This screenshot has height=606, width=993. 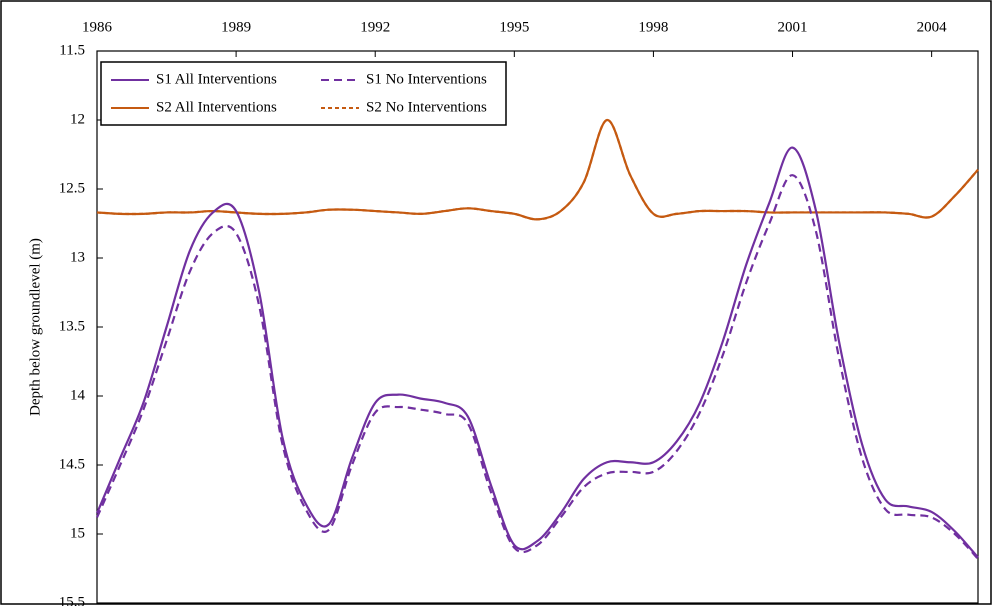 I want to click on y-tick-label: 11.5, so click(x=72, y=50).